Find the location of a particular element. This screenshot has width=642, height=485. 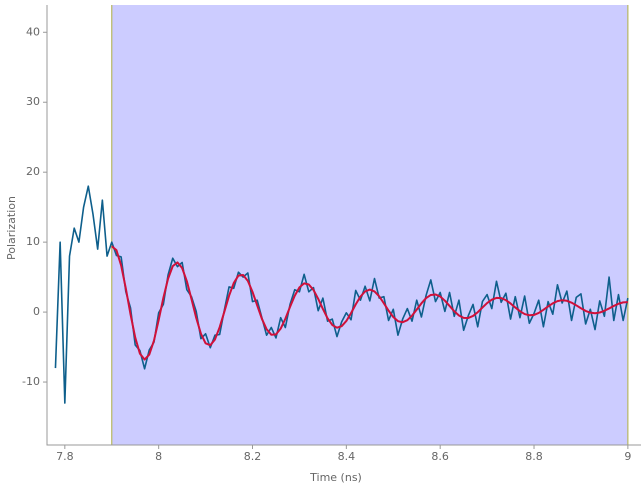

x-tick-label: 7.8 is located at coordinates (65, 456).